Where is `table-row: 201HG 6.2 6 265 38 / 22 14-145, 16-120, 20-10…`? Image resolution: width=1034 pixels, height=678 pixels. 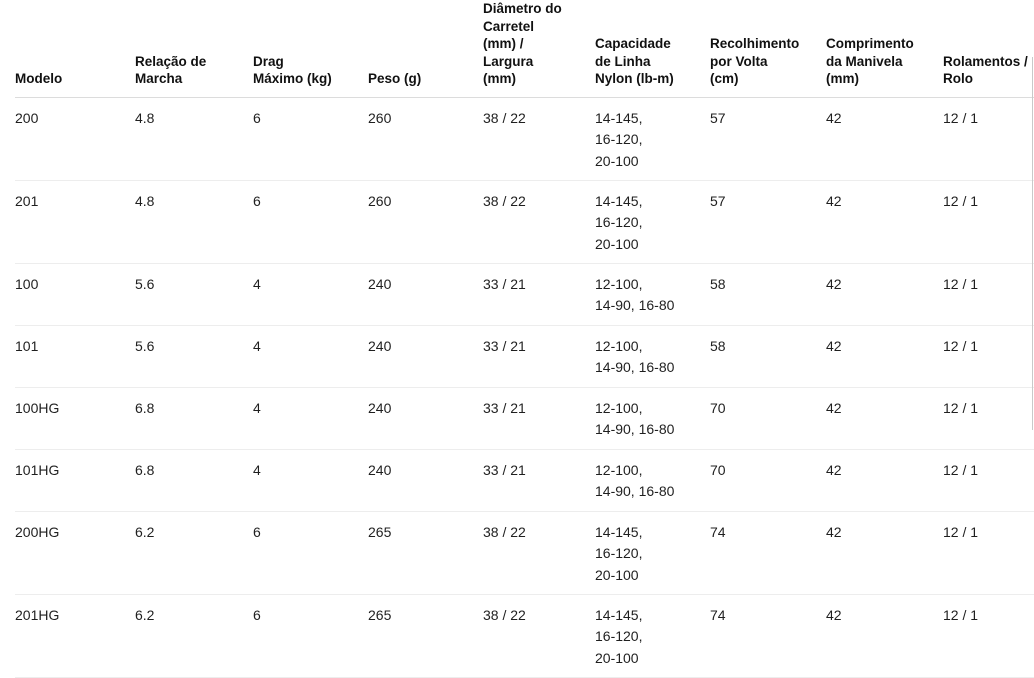 table-row: 201HG 6.2 6 265 38 / 22 14-145, 16-120, 20-10… is located at coordinates (524, 636).